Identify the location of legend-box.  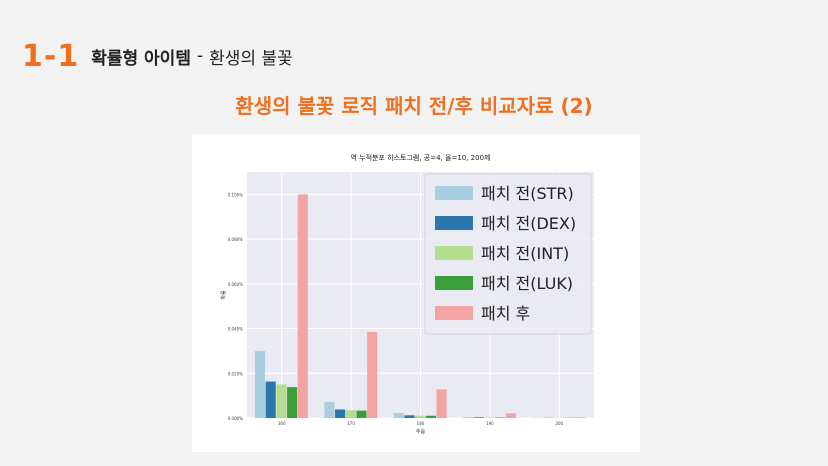
(508, 254).